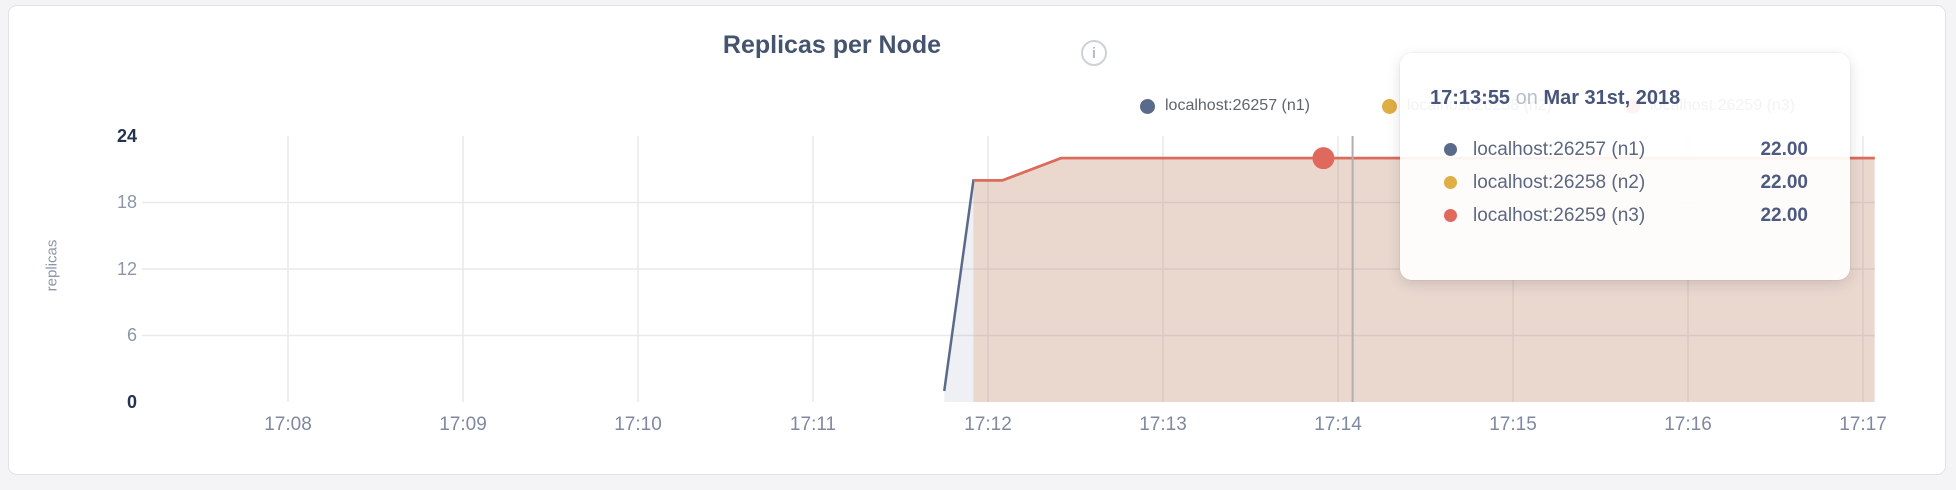 The width and height of the screenshot is (1956, 490). I want to click on tooltip-series-name: localhost:26257 (n1), so click(1559, 149).